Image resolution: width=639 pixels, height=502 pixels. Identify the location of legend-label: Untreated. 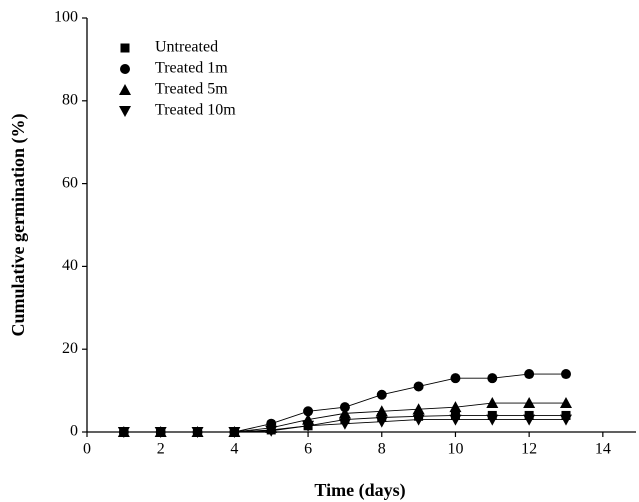
(186, 47).